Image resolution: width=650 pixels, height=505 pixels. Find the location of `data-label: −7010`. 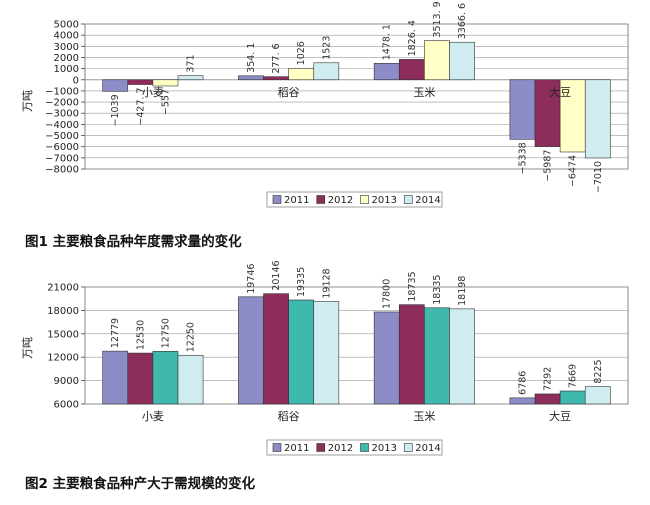

data-label: −7010 is located at coordinates (598, 177).